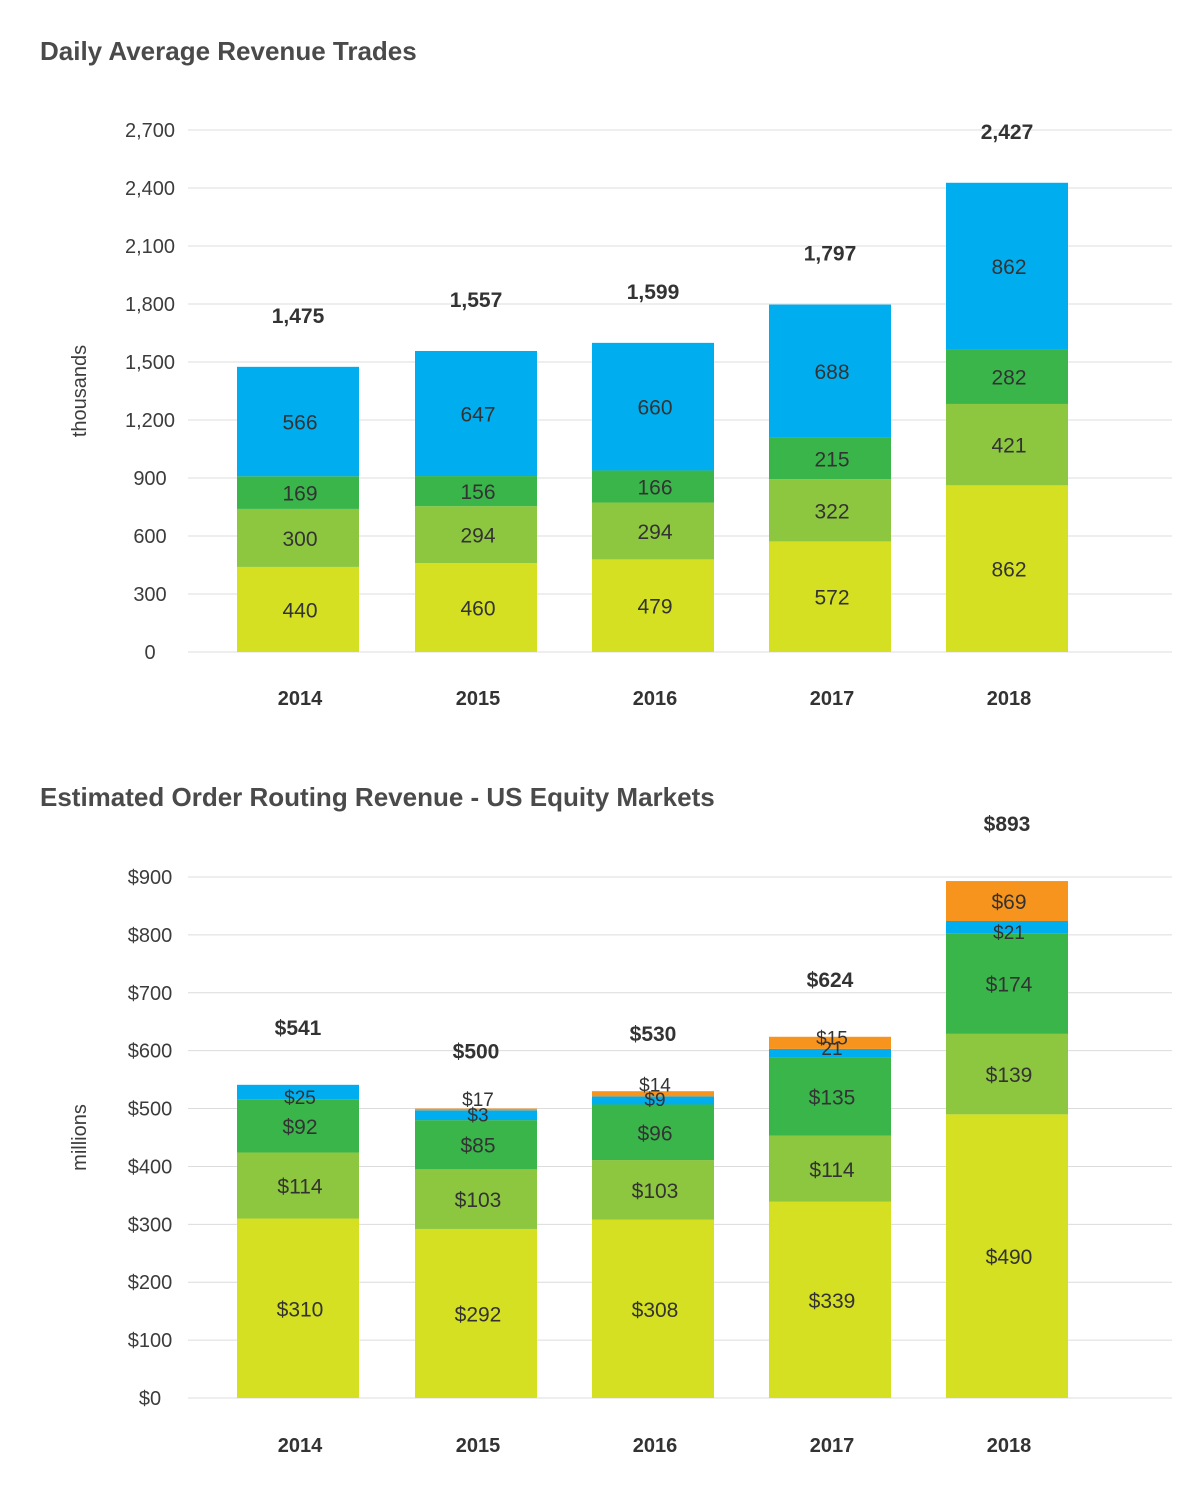  What do you see at coordinates (150, 936) in the screenshot?
I see `y-tick-label: $800` at bounding box center [150, 936].